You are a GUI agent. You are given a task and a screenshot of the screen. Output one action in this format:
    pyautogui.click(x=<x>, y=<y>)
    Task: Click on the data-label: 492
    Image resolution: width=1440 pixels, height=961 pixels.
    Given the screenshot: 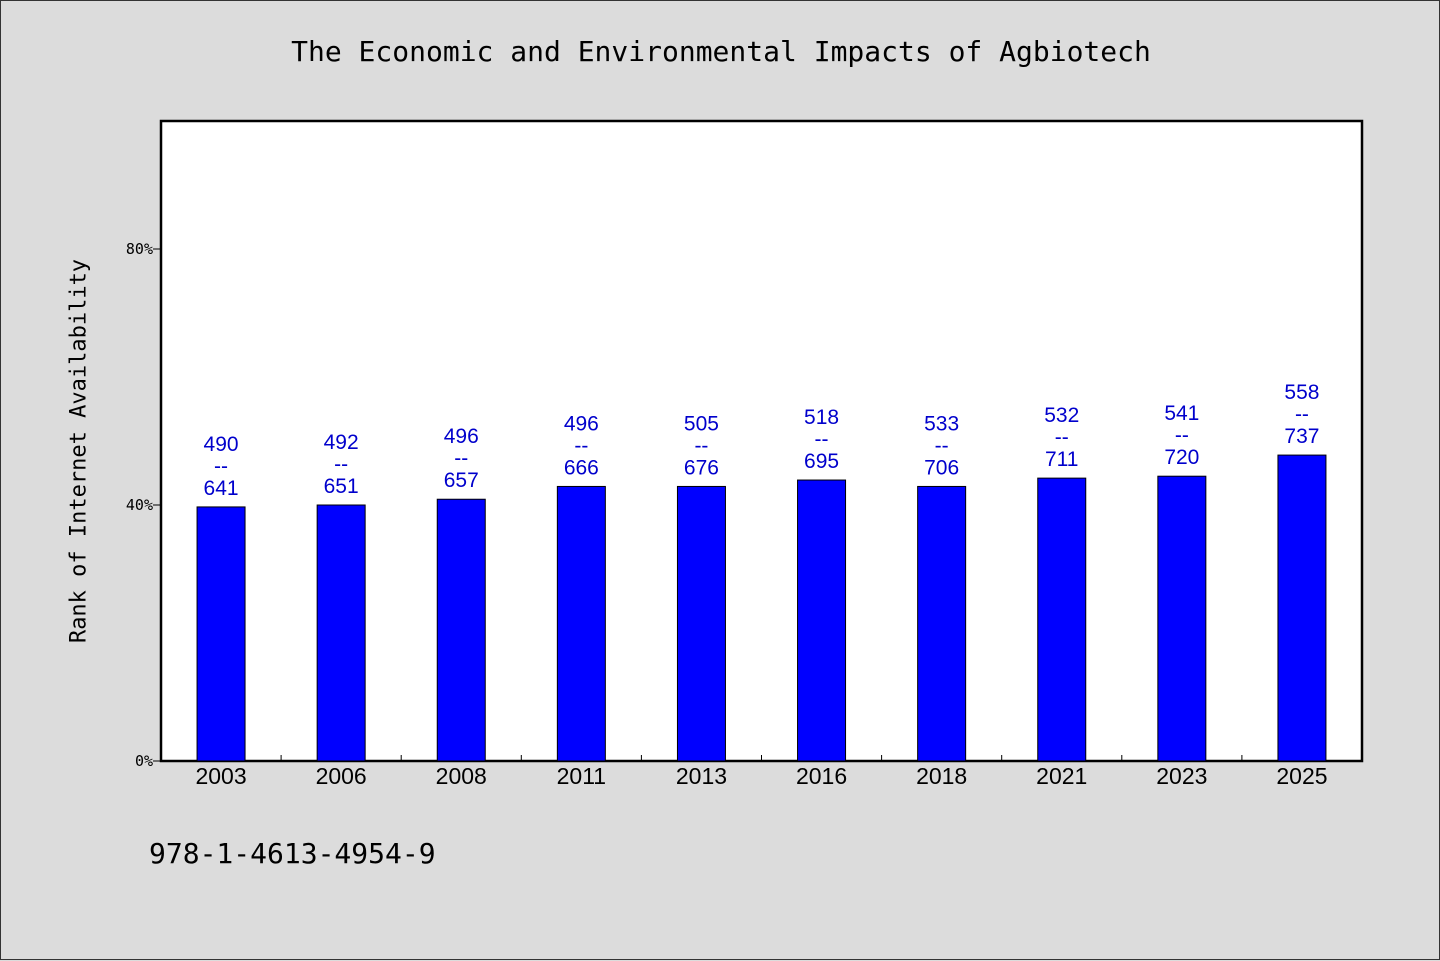 What is the action you would take?
    pyautogui.click(x=341, y=442)
    